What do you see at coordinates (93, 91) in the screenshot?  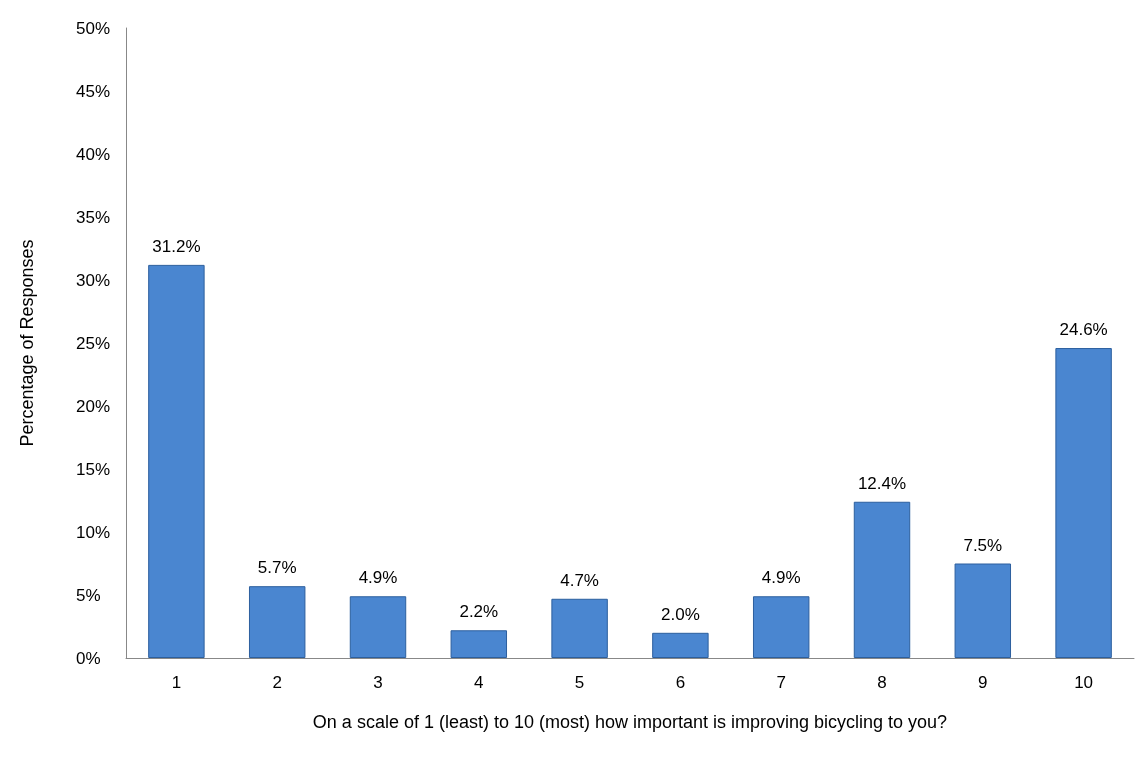 I see `y-tick-label: 45%` at bounding box center [93, 91].